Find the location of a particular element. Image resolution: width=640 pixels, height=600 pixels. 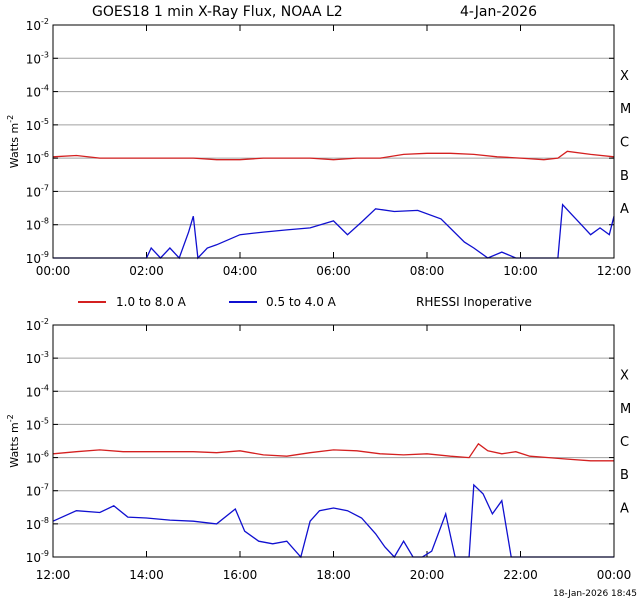

bottom-xtick-label: 12:00 is located at coordinates (53, 575).